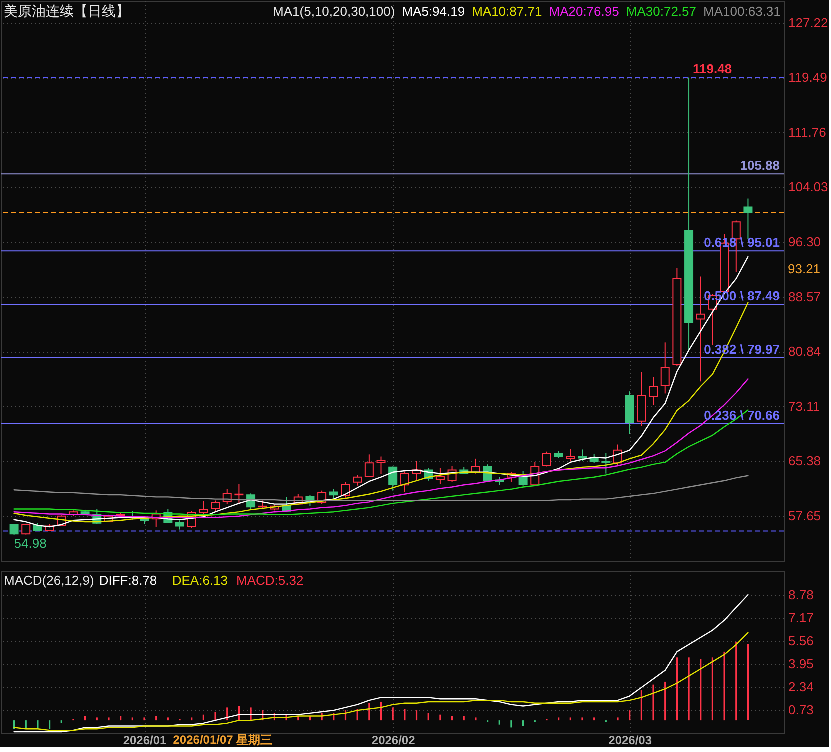  I want to click on y-tick-label: 111.76, so click(807, 132).